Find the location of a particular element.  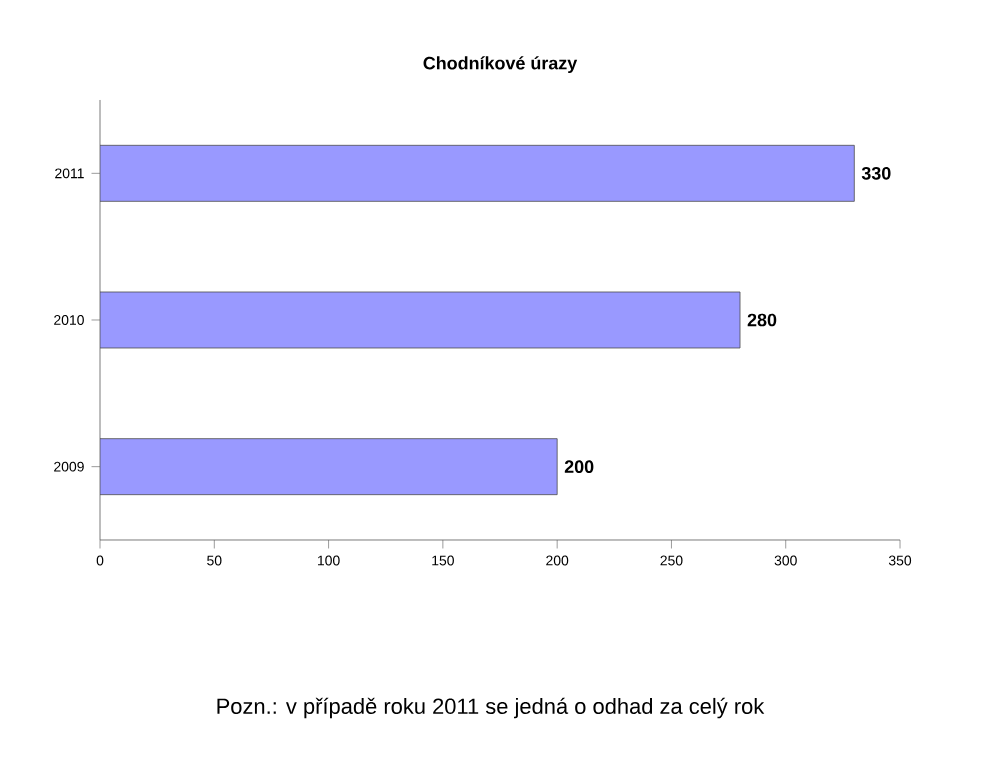

data-label: 280 is located at coordinates (762, 320).